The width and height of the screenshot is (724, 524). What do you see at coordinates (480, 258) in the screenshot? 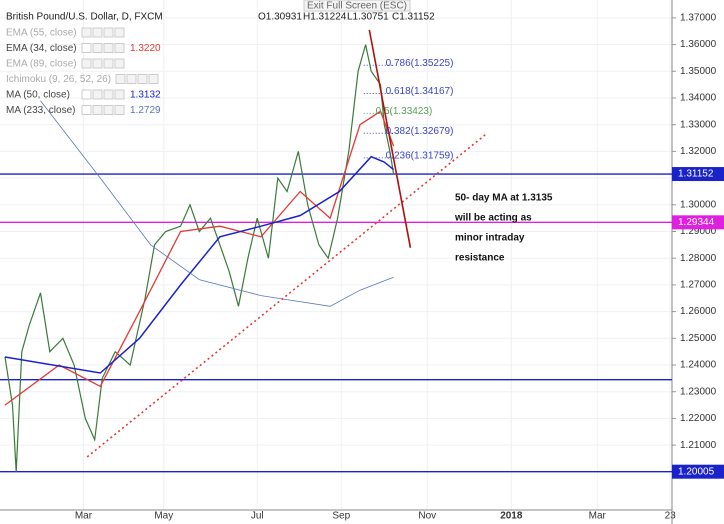
I see `annotation: resistance` at bounding box center [480, 258].